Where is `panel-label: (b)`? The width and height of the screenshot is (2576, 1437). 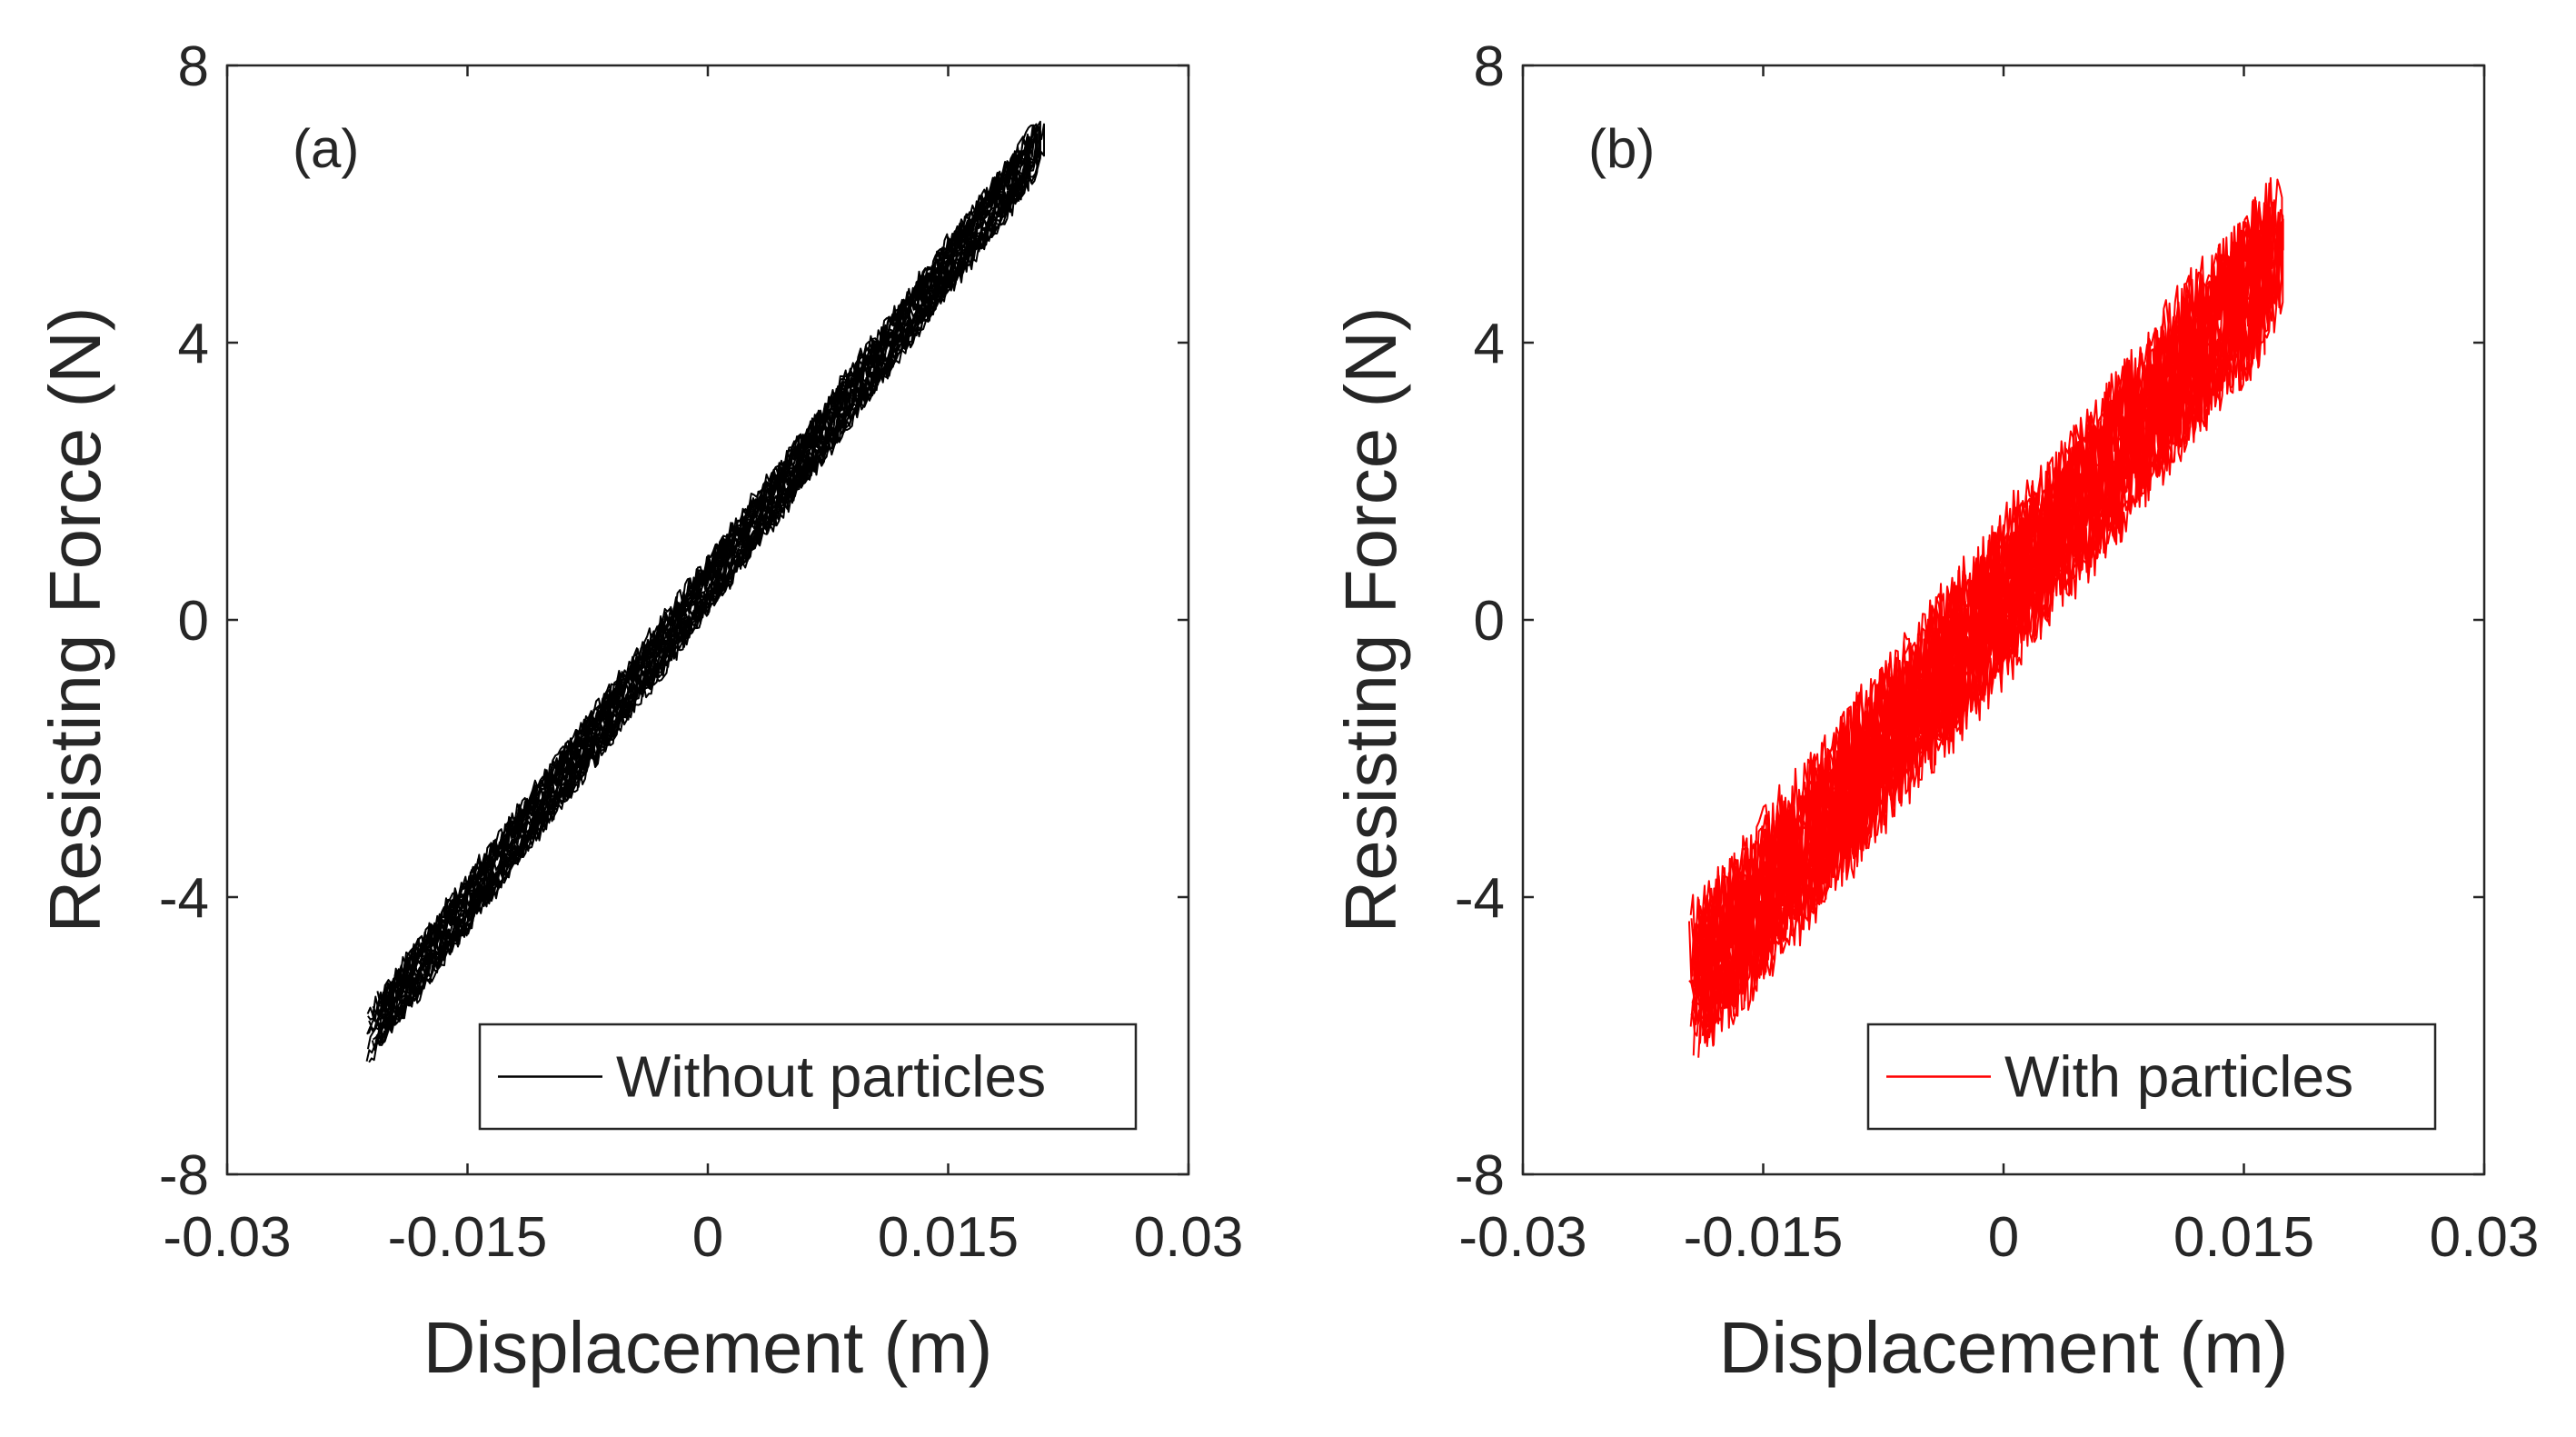
panel-label: (b) is located at coordinates (1621, 148).